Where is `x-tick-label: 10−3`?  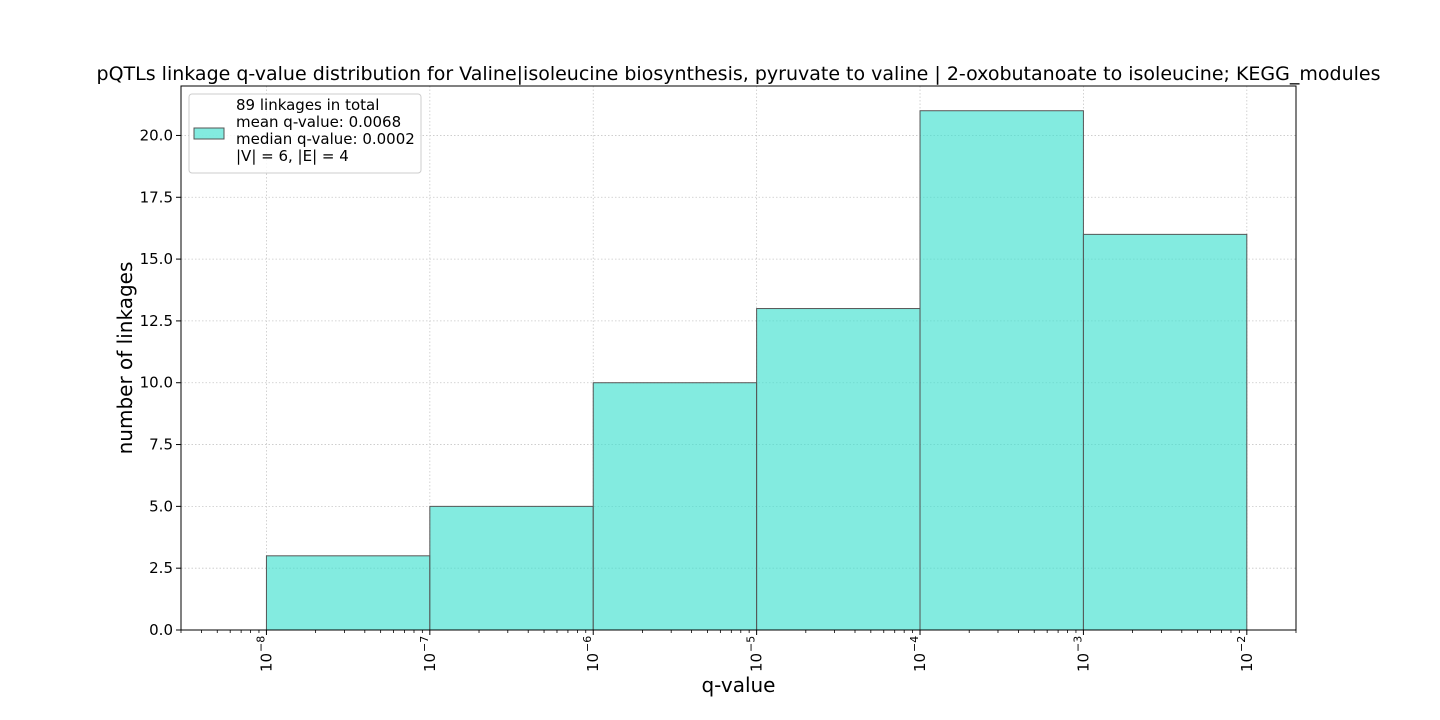 x-tick-label: 10−3 is located at coordinates (1081, 654).